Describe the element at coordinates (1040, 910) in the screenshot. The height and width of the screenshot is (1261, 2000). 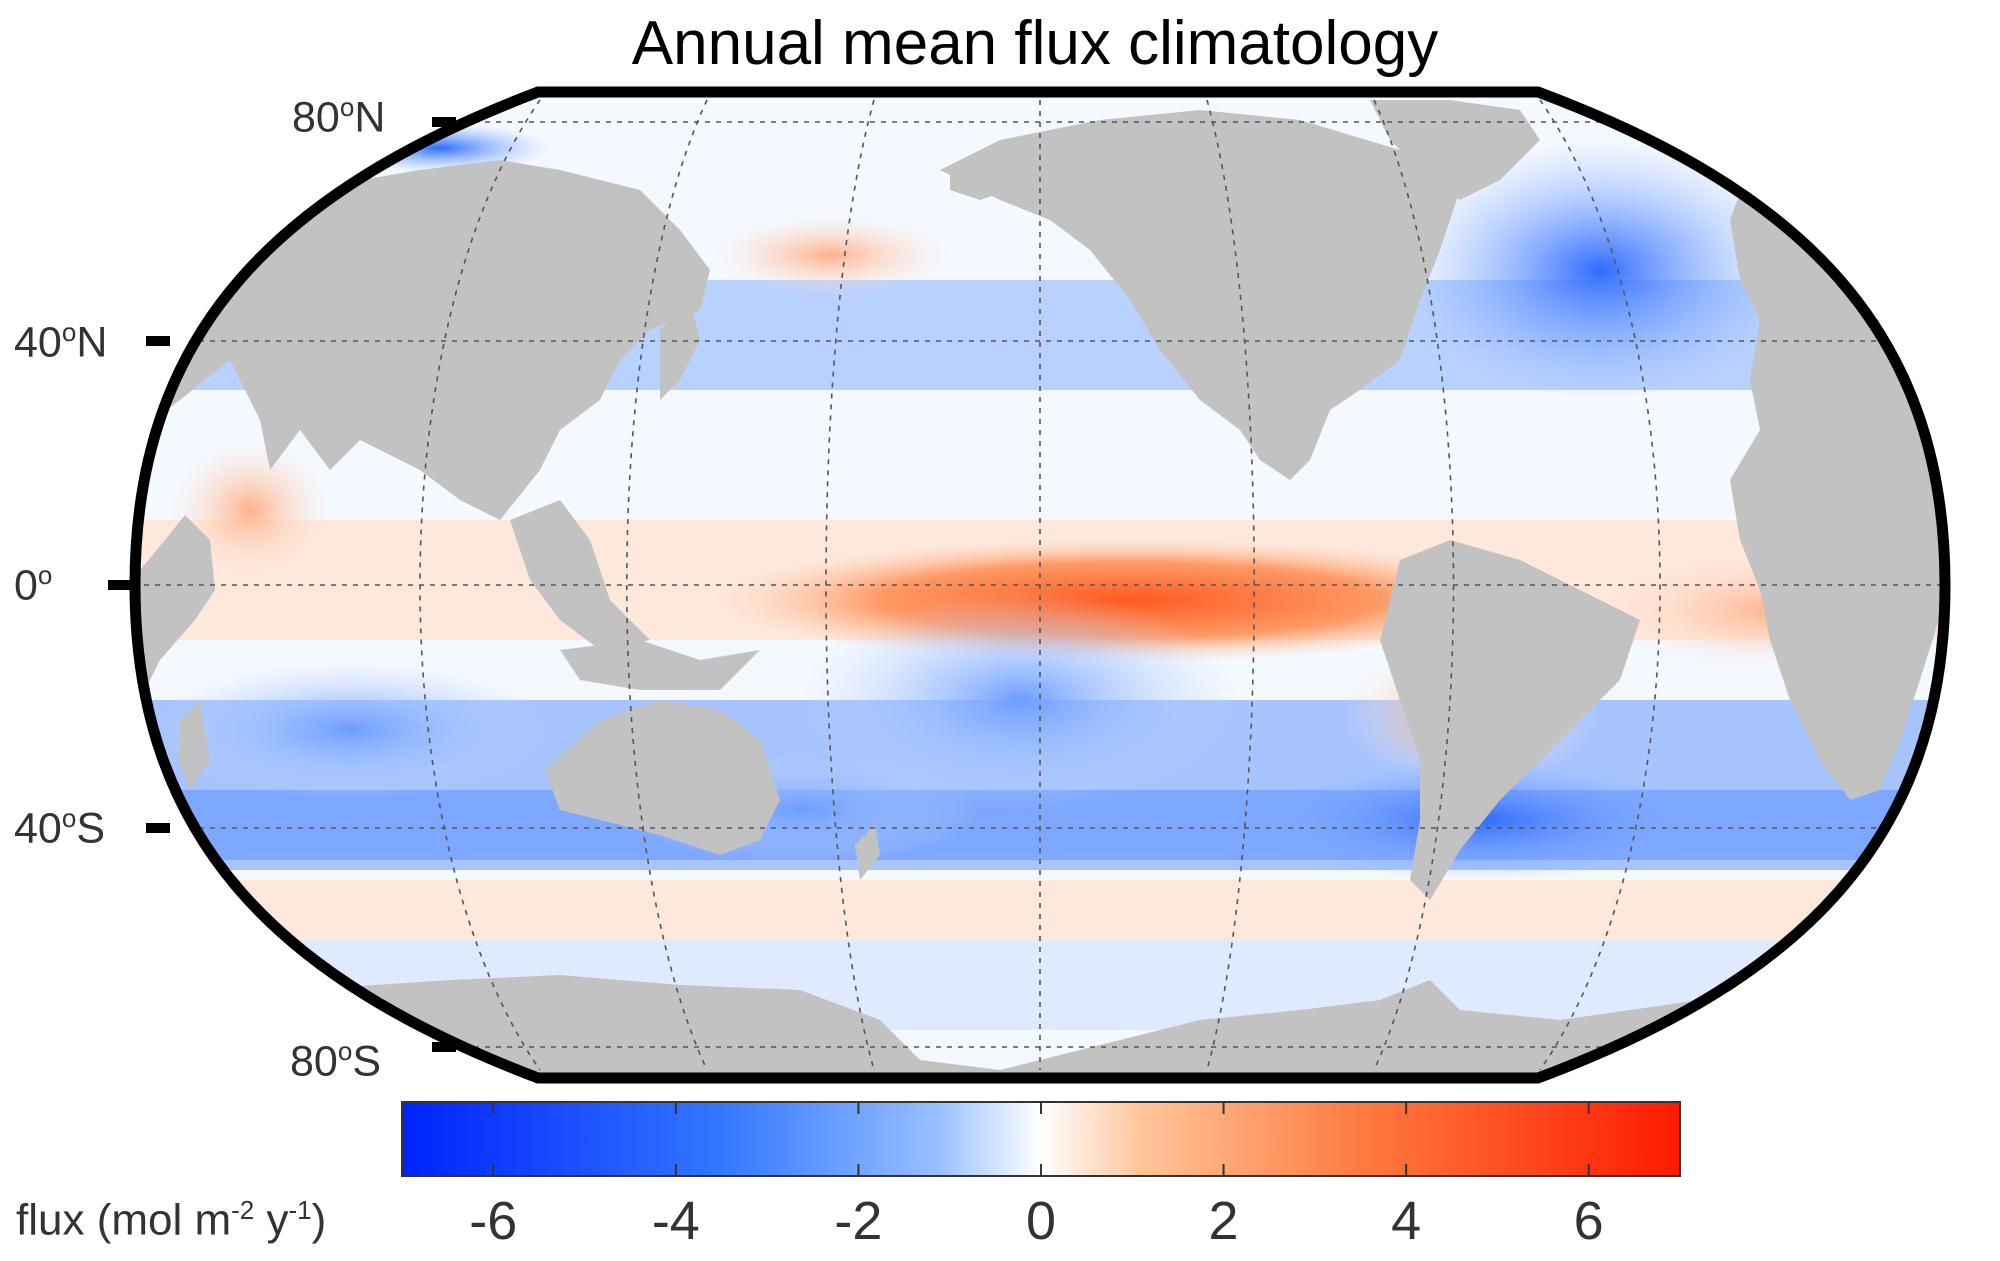
I see `flux-band-antarctic-outgas` at that location.